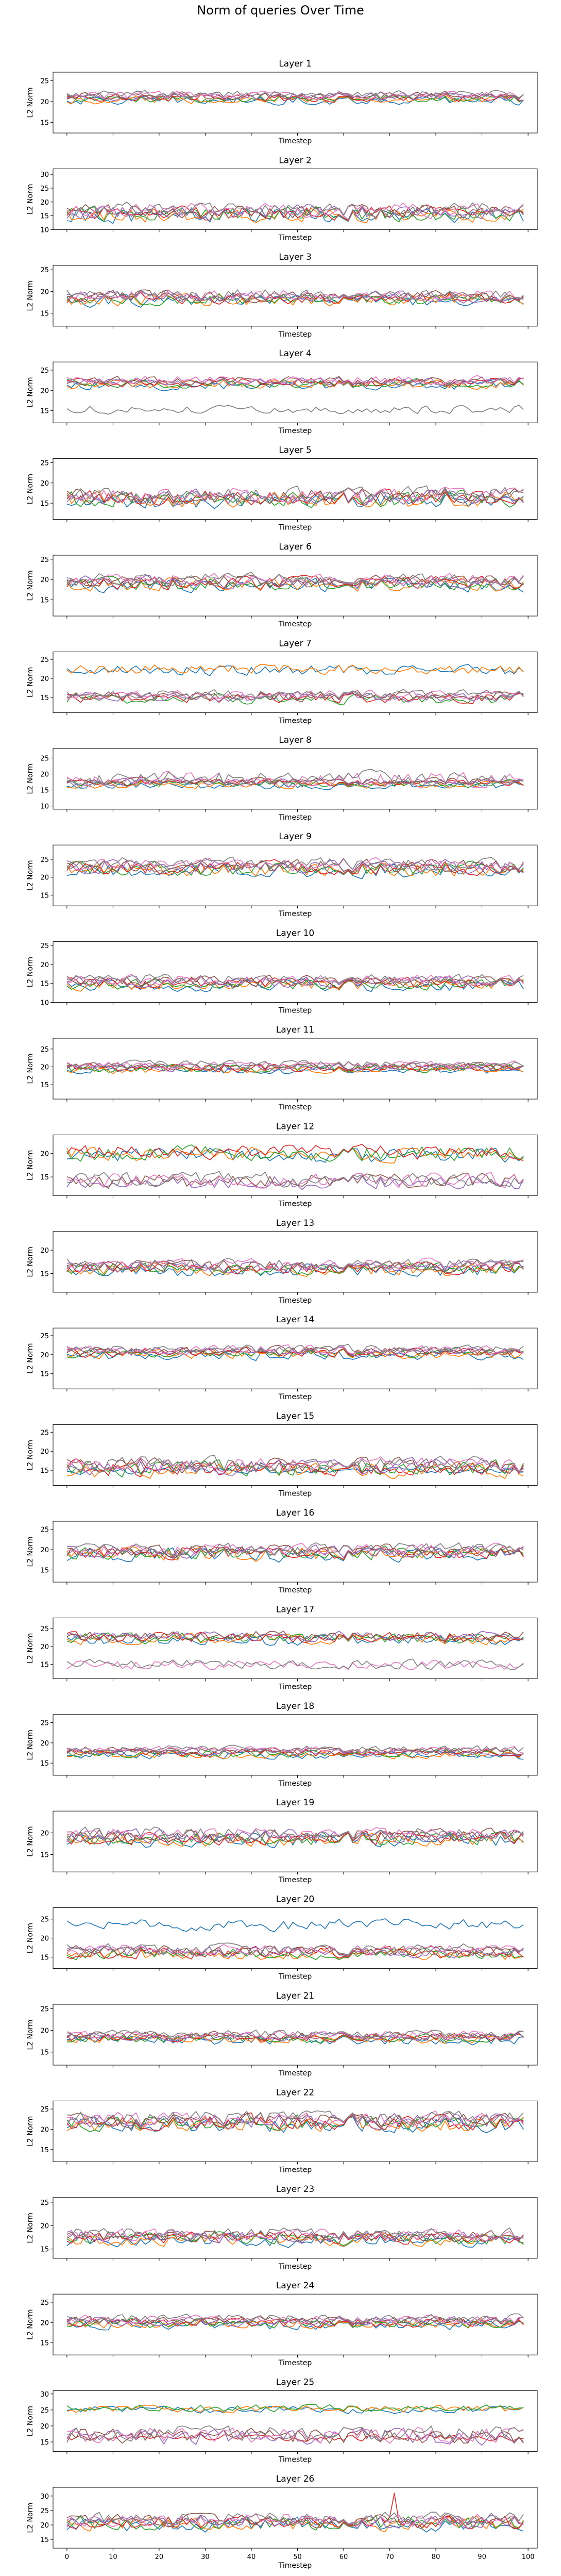 This screenshot has height=2576, width=561. What do you see at coordinates (295, 1706) in the screenshot?
I see `subplot-title: Layer 18` at bounding box center [295, 1706].